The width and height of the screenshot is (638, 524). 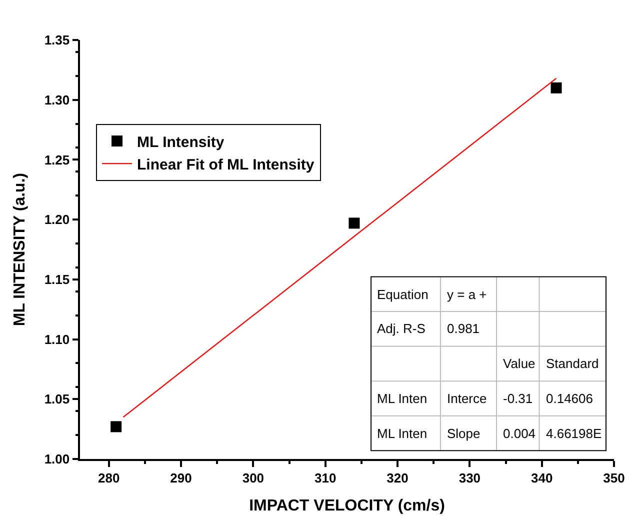 I want to click on y-tick-label: 1.20, so click(x=57, y=220).